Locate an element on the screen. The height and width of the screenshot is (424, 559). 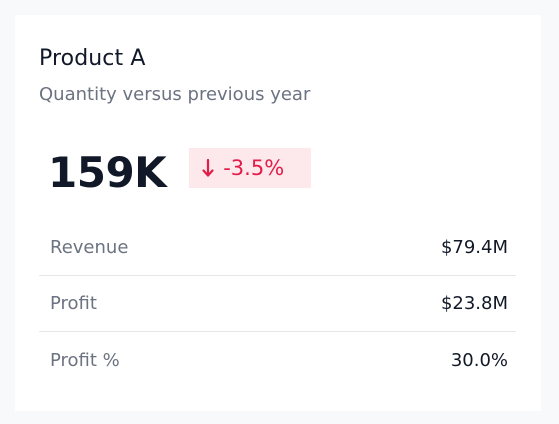
metric-row-profit: Profit $23.8M is located at coordinates (277, 304).